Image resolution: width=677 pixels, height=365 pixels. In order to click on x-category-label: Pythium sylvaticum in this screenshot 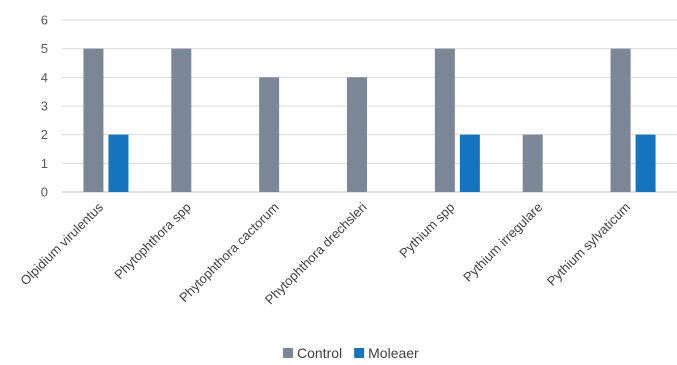, I will do `click(588, 244)`.